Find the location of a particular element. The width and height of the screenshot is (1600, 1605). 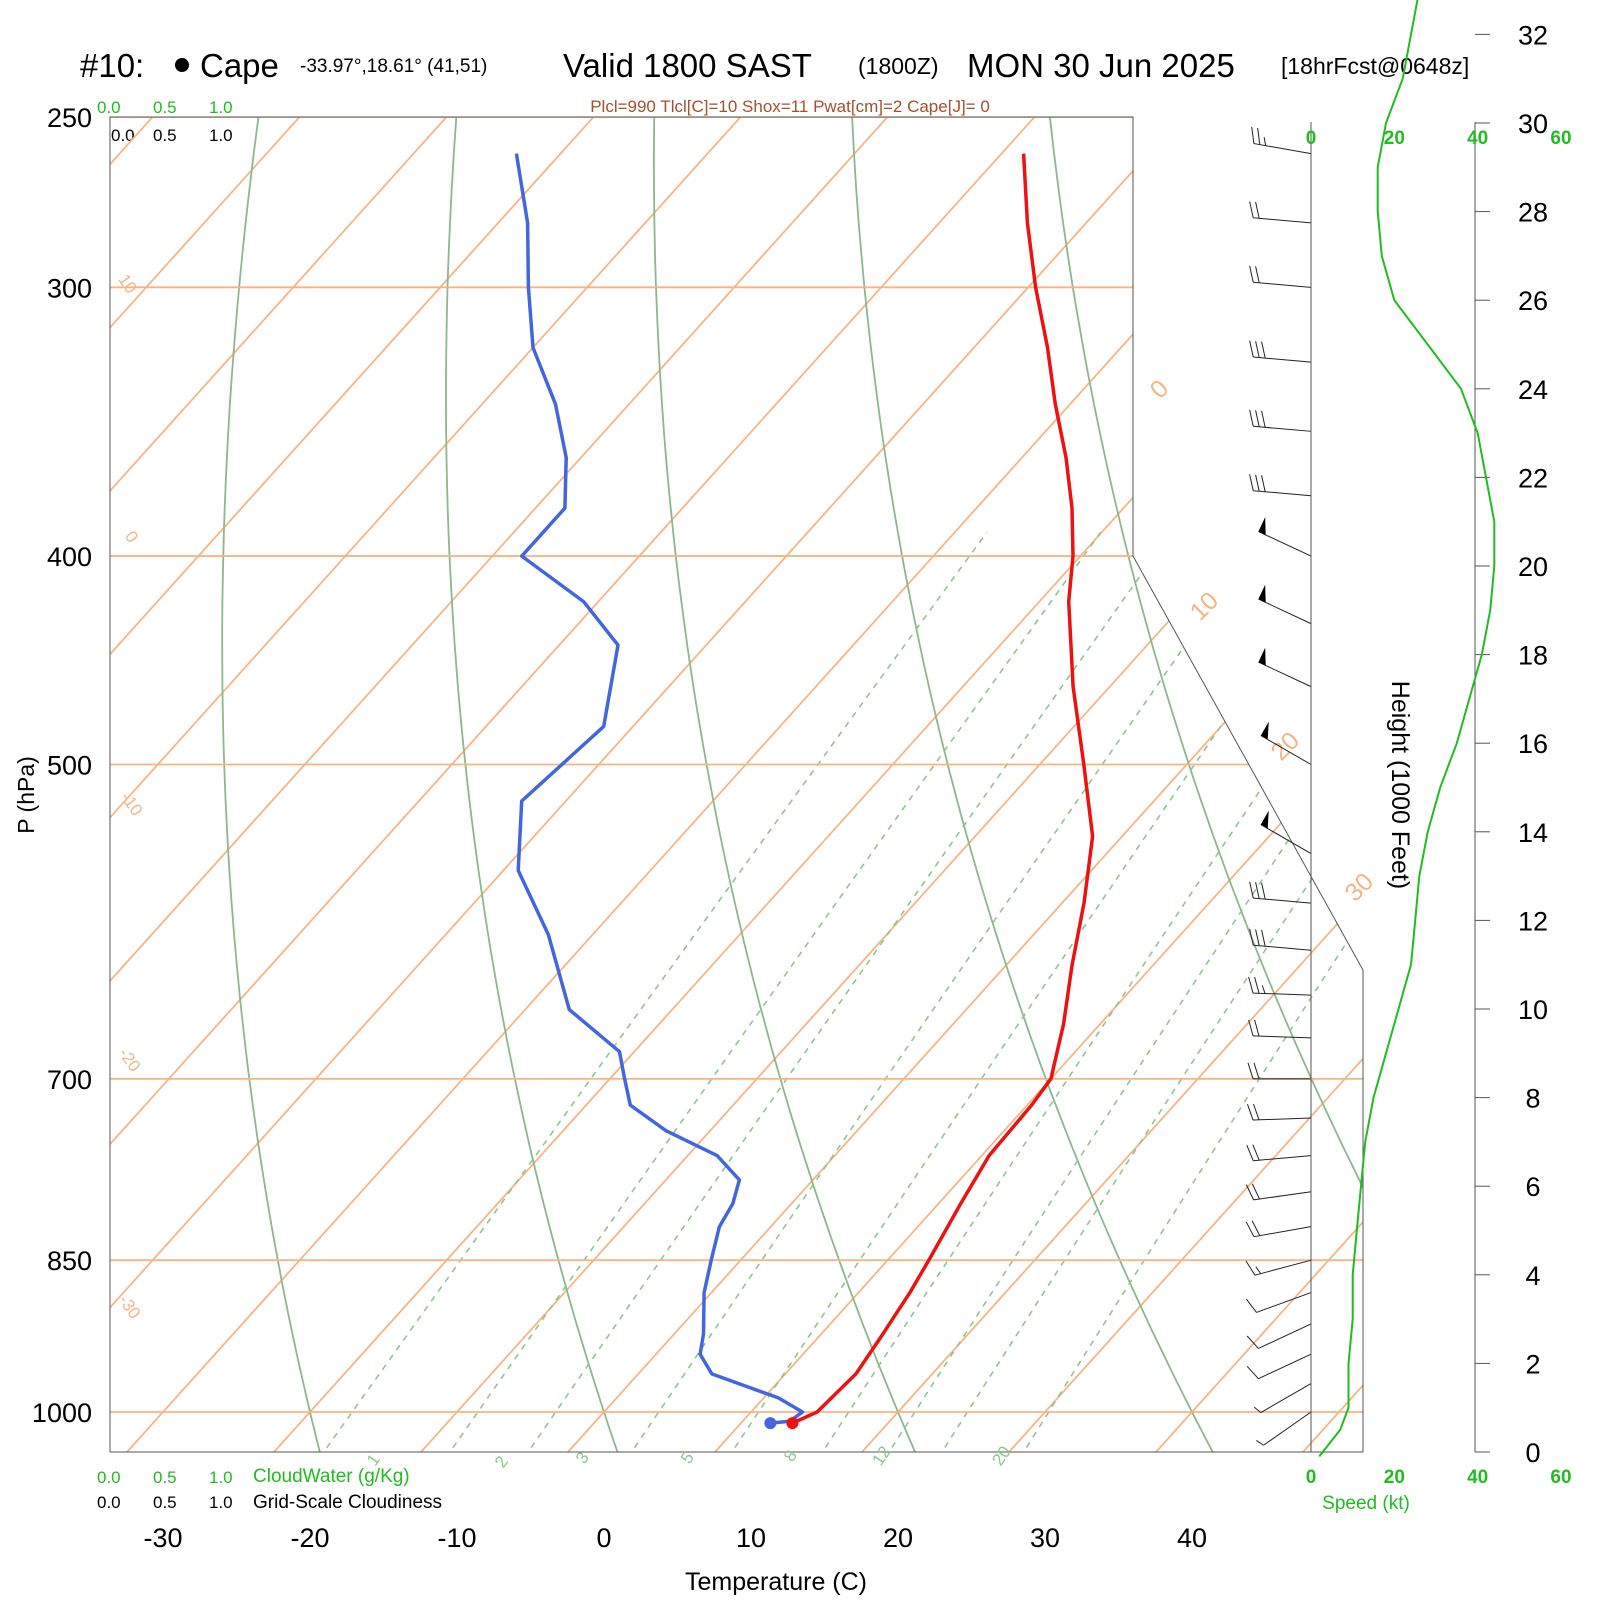

cloudiness-tick-1: 0.5 is located at coordinates (165, 1502).